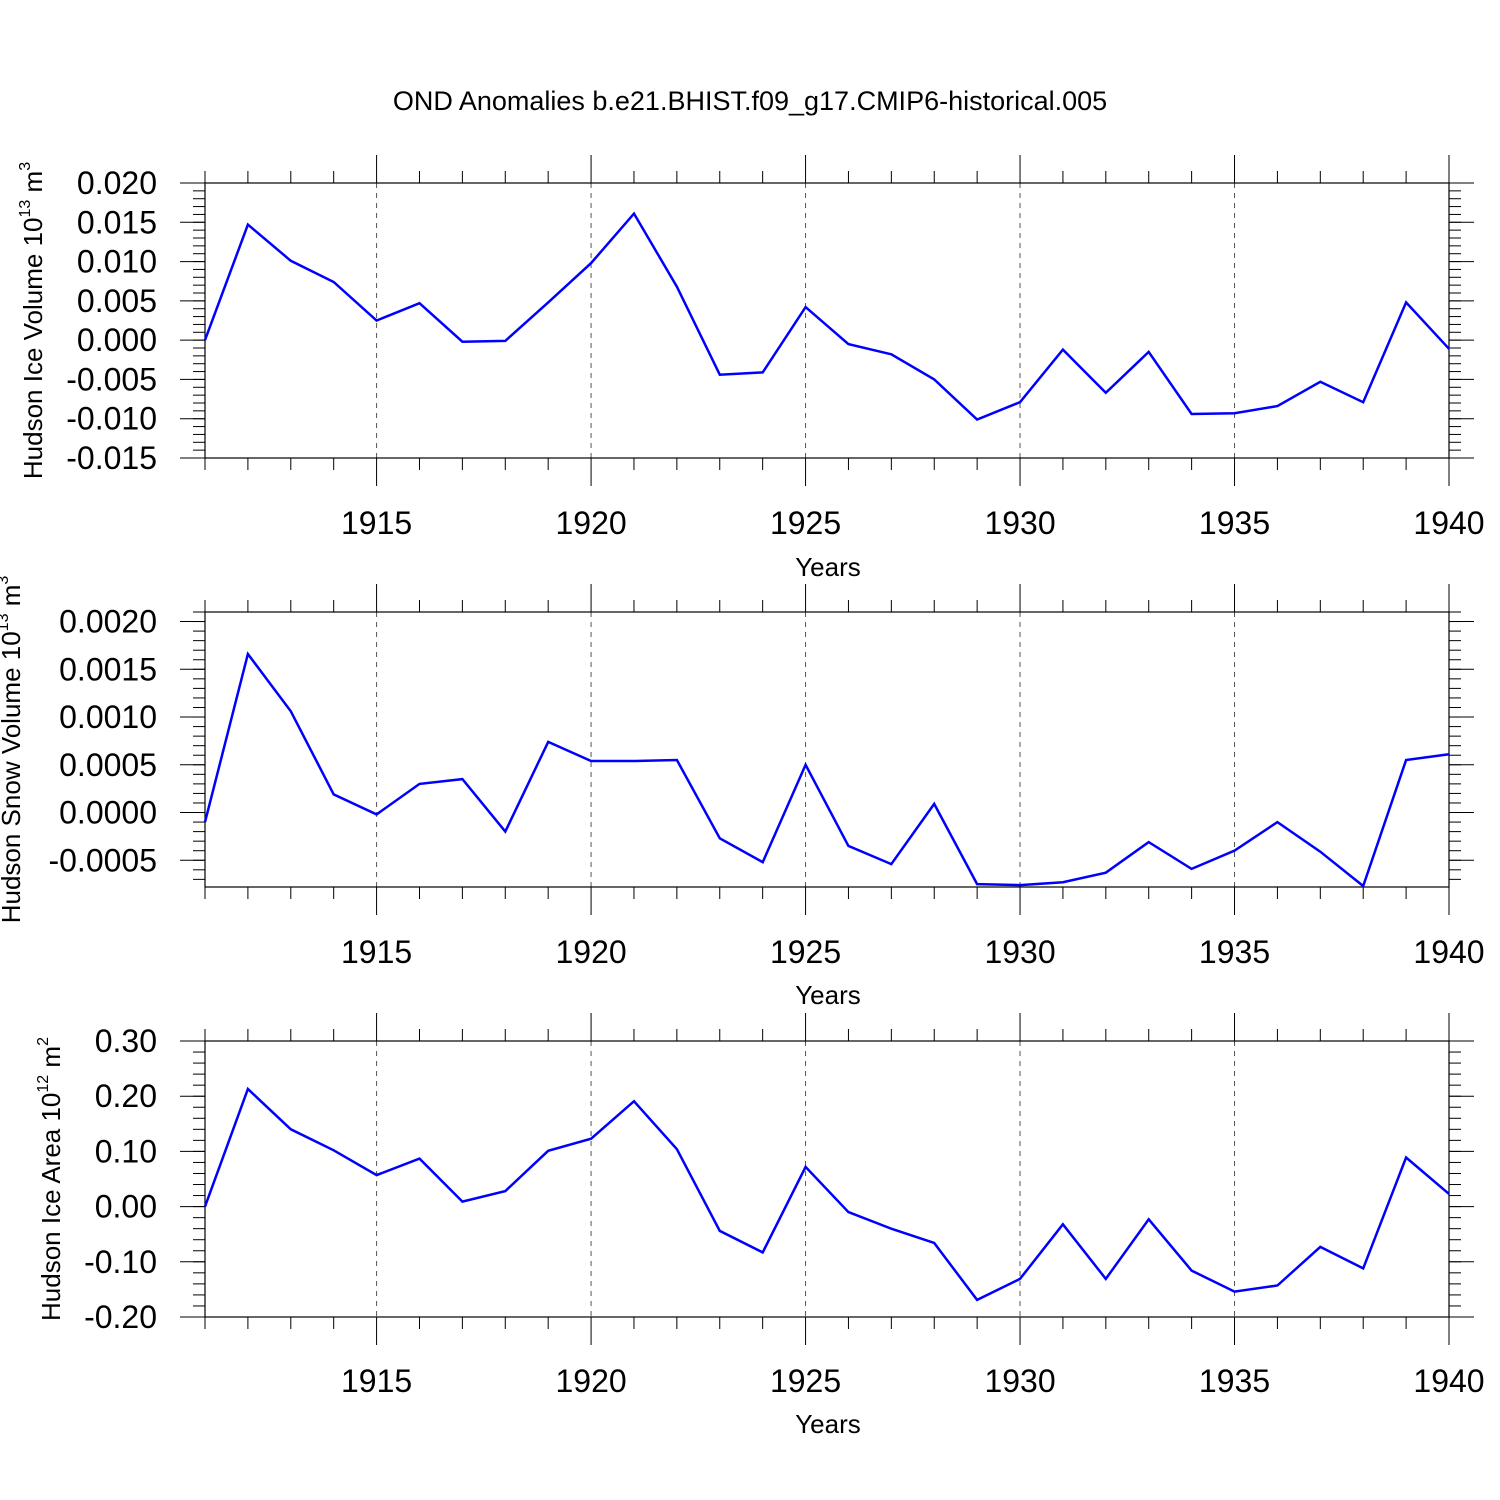 This screenshot has height=1500, width=1500. I want to click on y-tick-label: 0.0010, so click(108, 717).